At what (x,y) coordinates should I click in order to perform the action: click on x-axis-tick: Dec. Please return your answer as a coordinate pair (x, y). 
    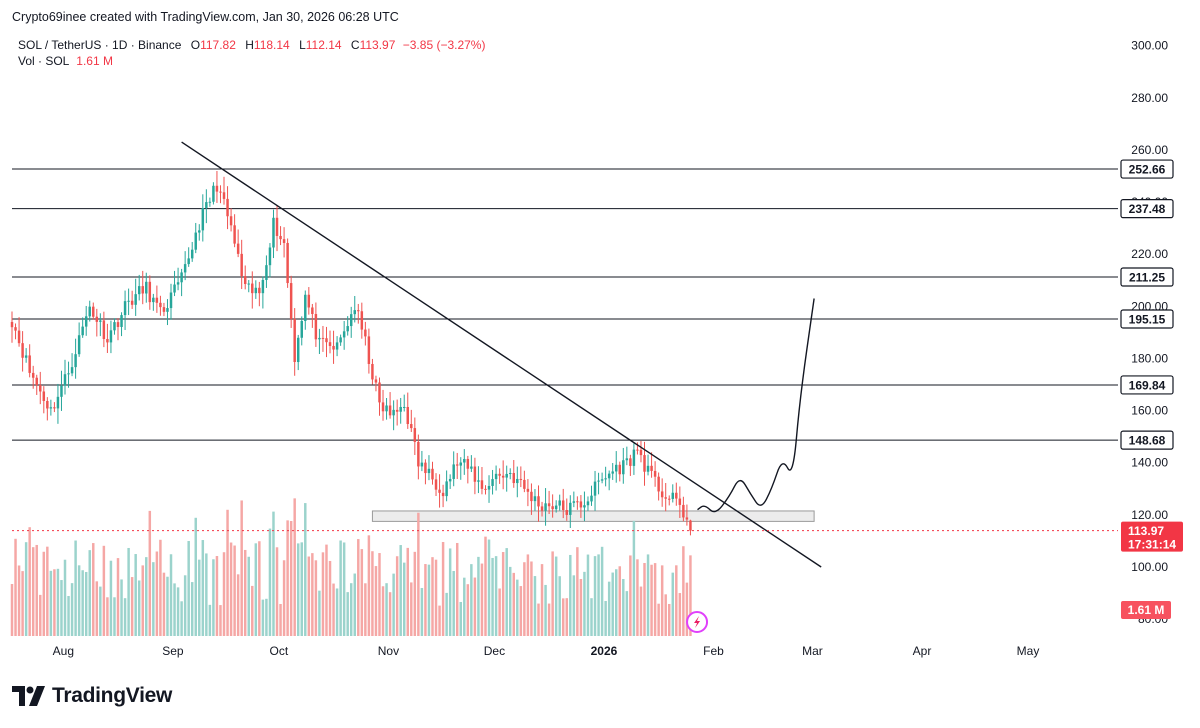
    Looking at the image, I should click on (494, 651).